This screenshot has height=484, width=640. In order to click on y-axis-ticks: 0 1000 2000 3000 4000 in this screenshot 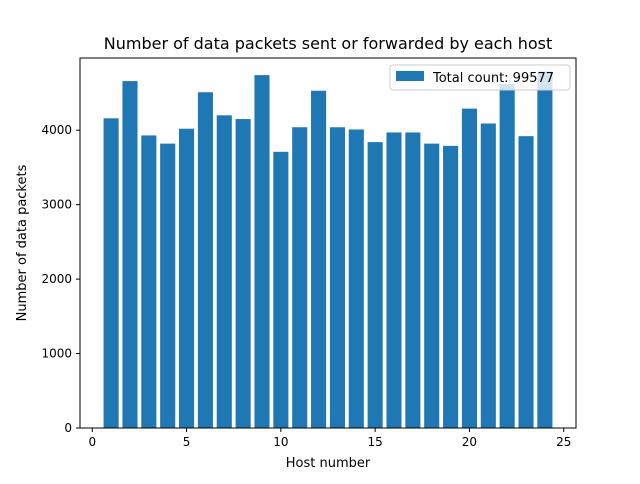, I will do `click(60, 279)`.